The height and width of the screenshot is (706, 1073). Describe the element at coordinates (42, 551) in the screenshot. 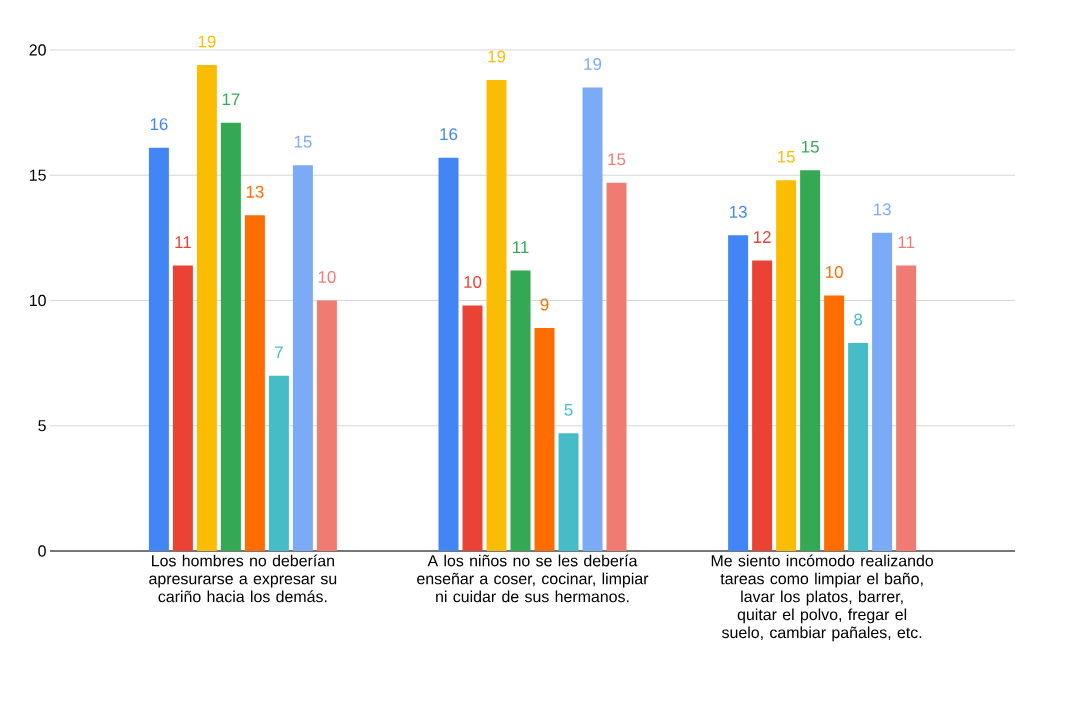

I see `y-tick-label: 0` at that location.